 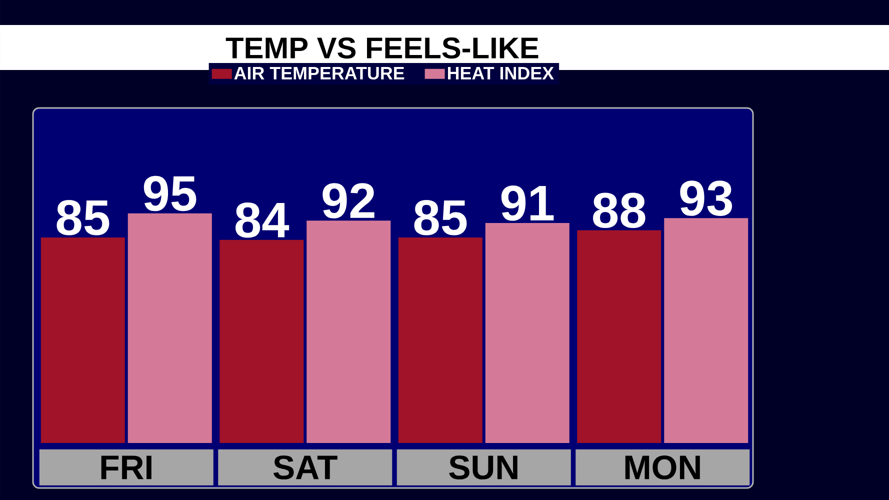 I want to click on x-tick-label: SUN, so click(x=483, y=467).